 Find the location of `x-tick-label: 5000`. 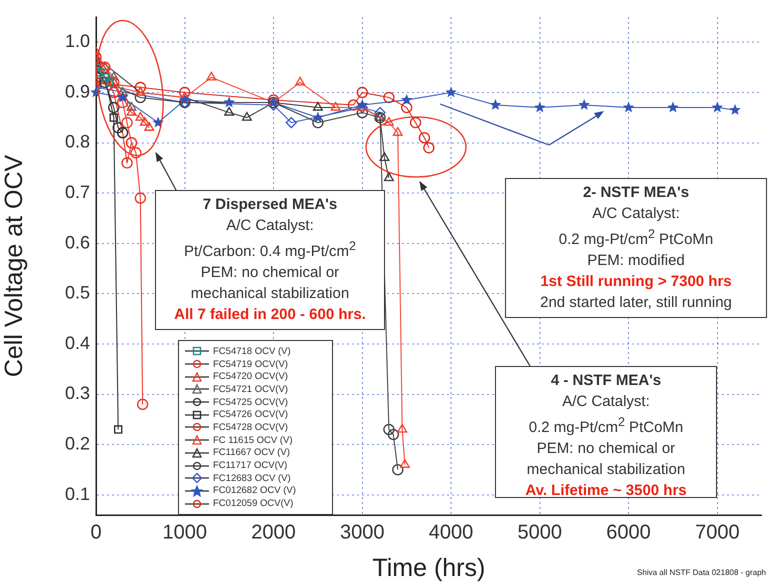

x-tick-label: 5000 is located at coordinates (540, 533).